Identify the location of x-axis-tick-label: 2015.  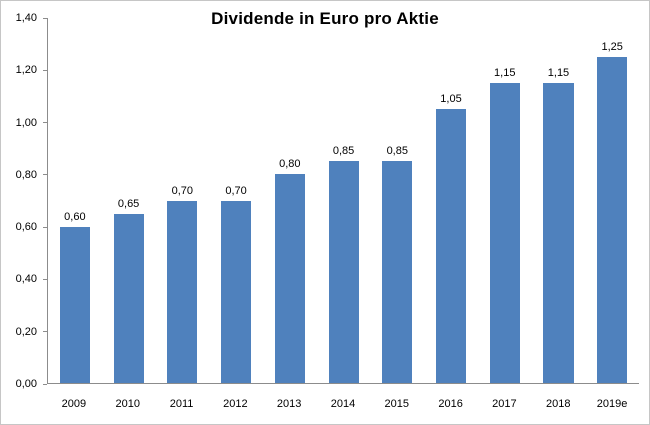
(397, 404).